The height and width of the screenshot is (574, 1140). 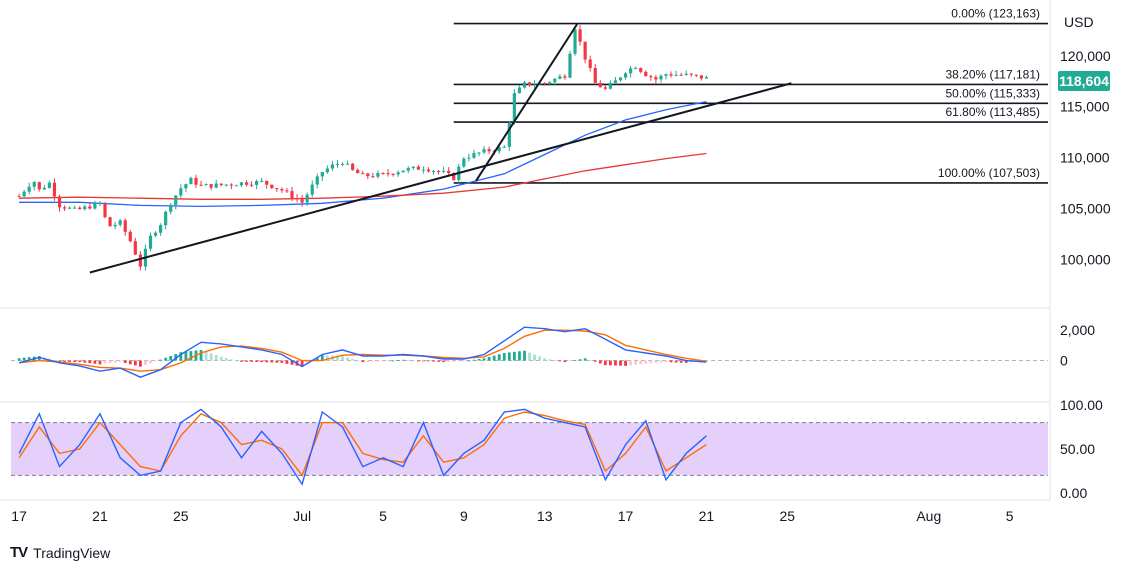 I want to click on fib-level-label: 61.80% (113,485), so click(x=992, y=112).